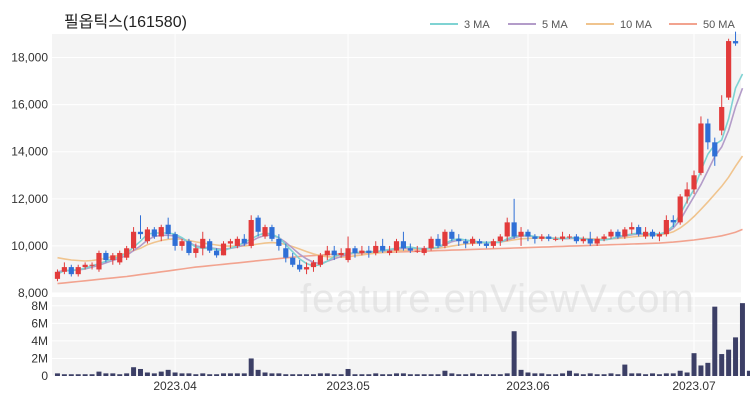 This screenshot has height=400, width=750. What do you see at coordinates (29, 152) in the screenshot?
I see `price-tick-label: 14,000` at bounding box center [29, 152].